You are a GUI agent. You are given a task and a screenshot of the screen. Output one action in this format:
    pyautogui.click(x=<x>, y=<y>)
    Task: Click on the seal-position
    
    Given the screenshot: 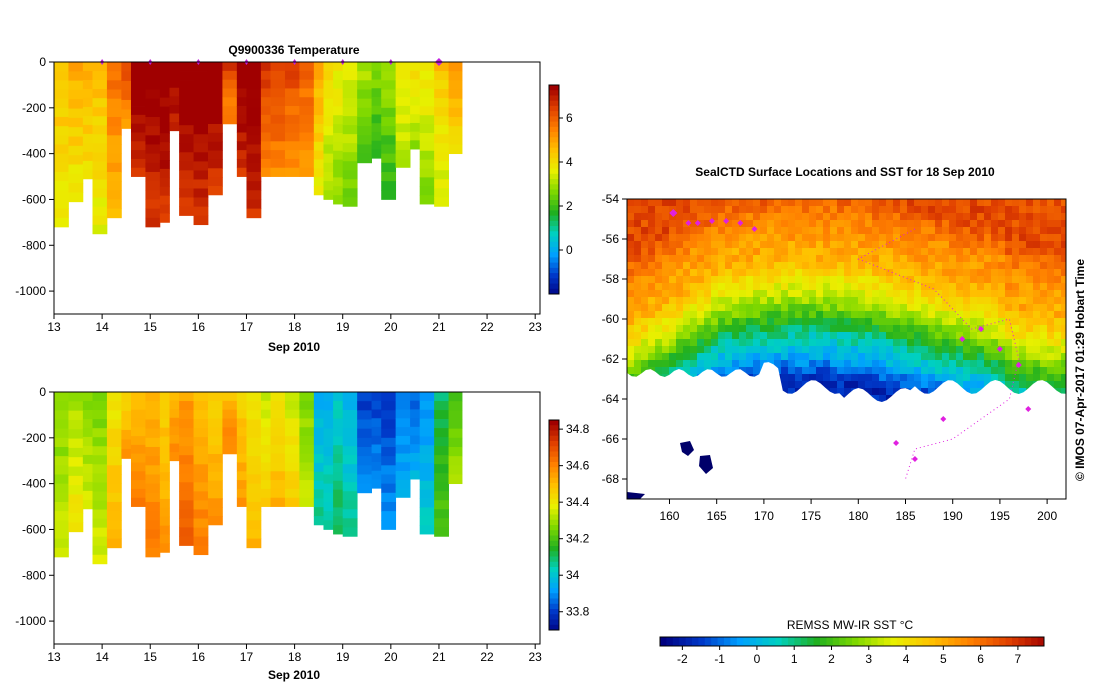 What is the action you would take?
    pyautogui.click(x=688, y=223)
    